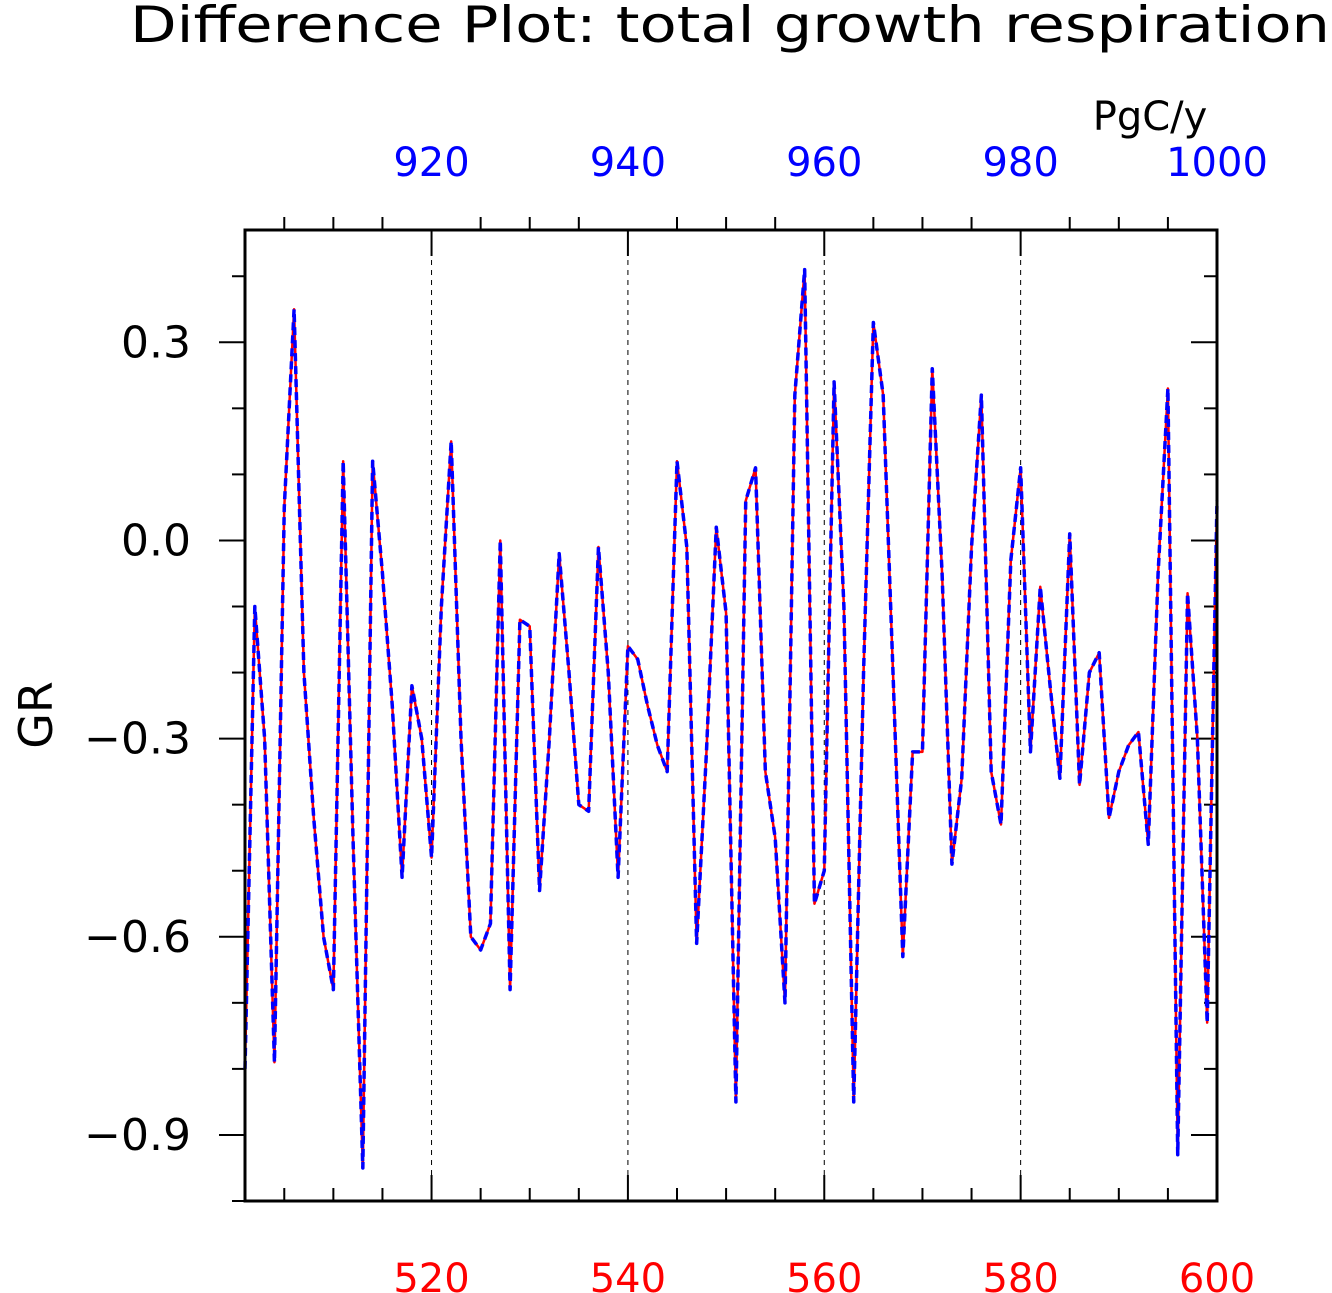  Describe the element at coordinates (1217, 163) in the screenshot. I see `top-tick-label: 1000` at that location.